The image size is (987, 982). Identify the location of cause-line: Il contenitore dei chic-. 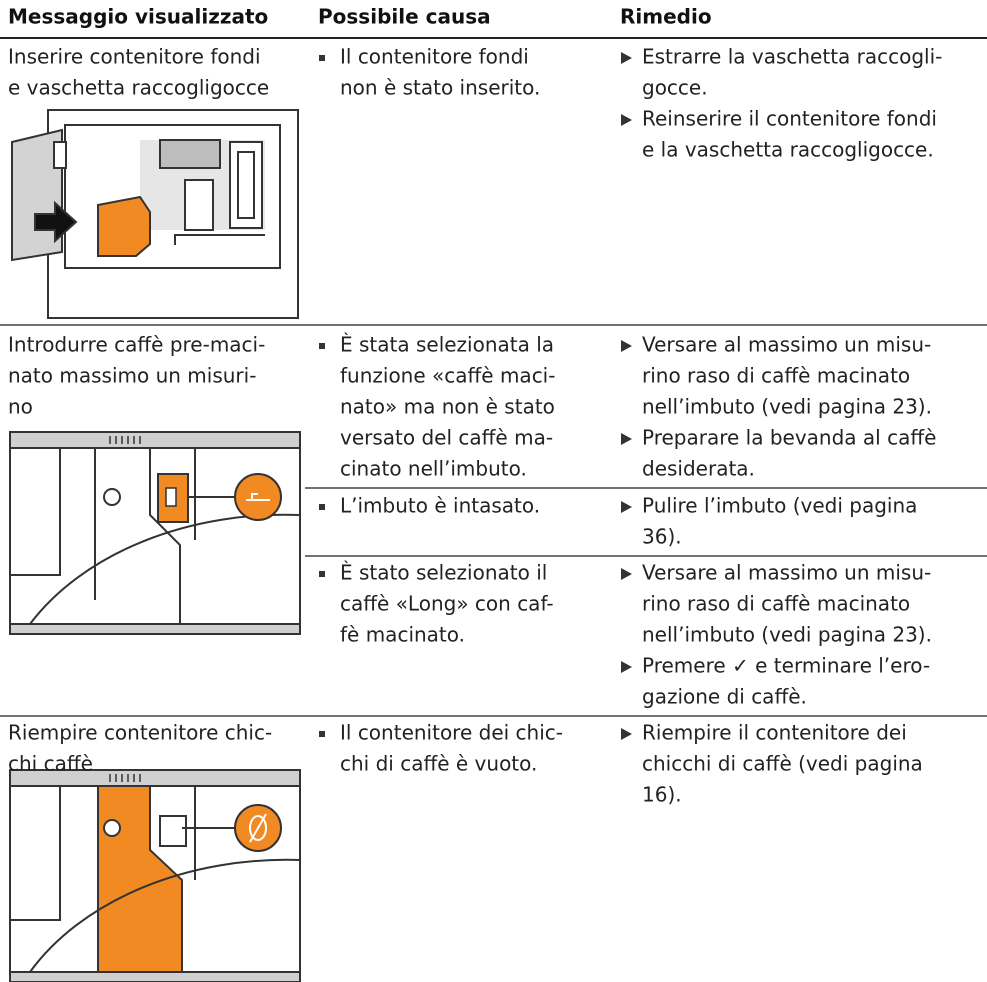
(451, 733).